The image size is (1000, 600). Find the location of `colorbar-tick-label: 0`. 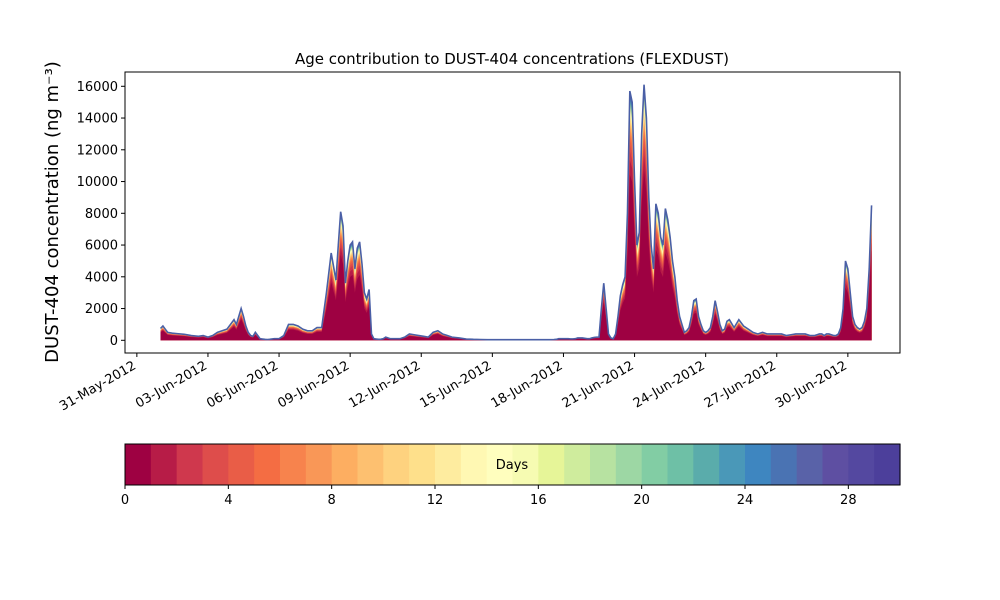

colorbar-tick-label: 0 is located at coordinates (125, 500).